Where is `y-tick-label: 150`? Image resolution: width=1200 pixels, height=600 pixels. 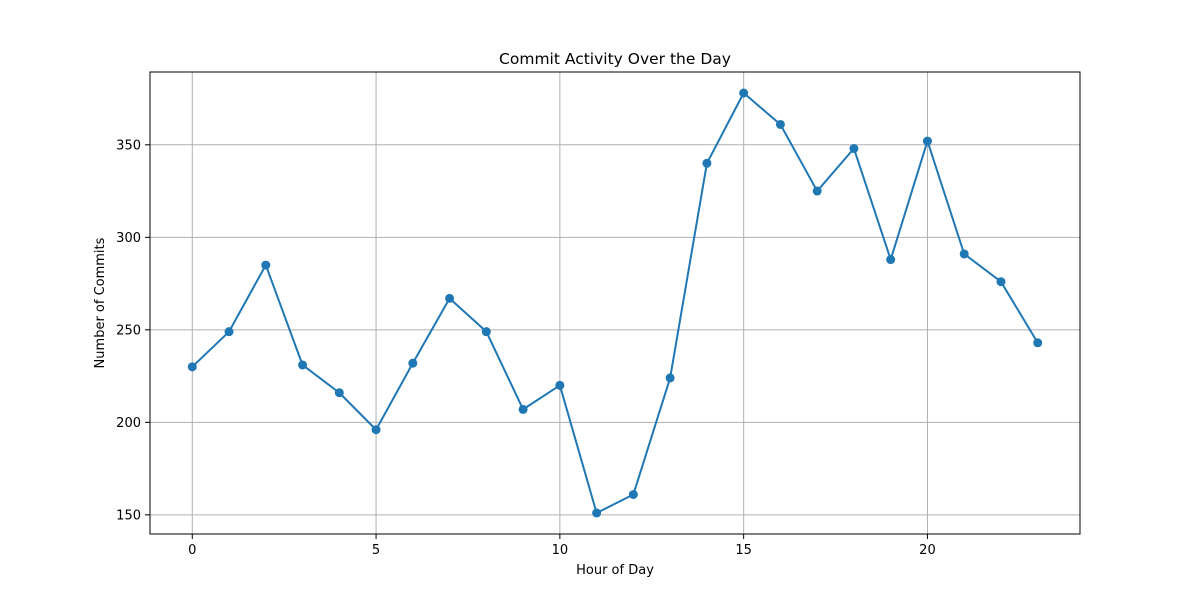 y-tick-label: 150 is located at coordinates (128, 515).